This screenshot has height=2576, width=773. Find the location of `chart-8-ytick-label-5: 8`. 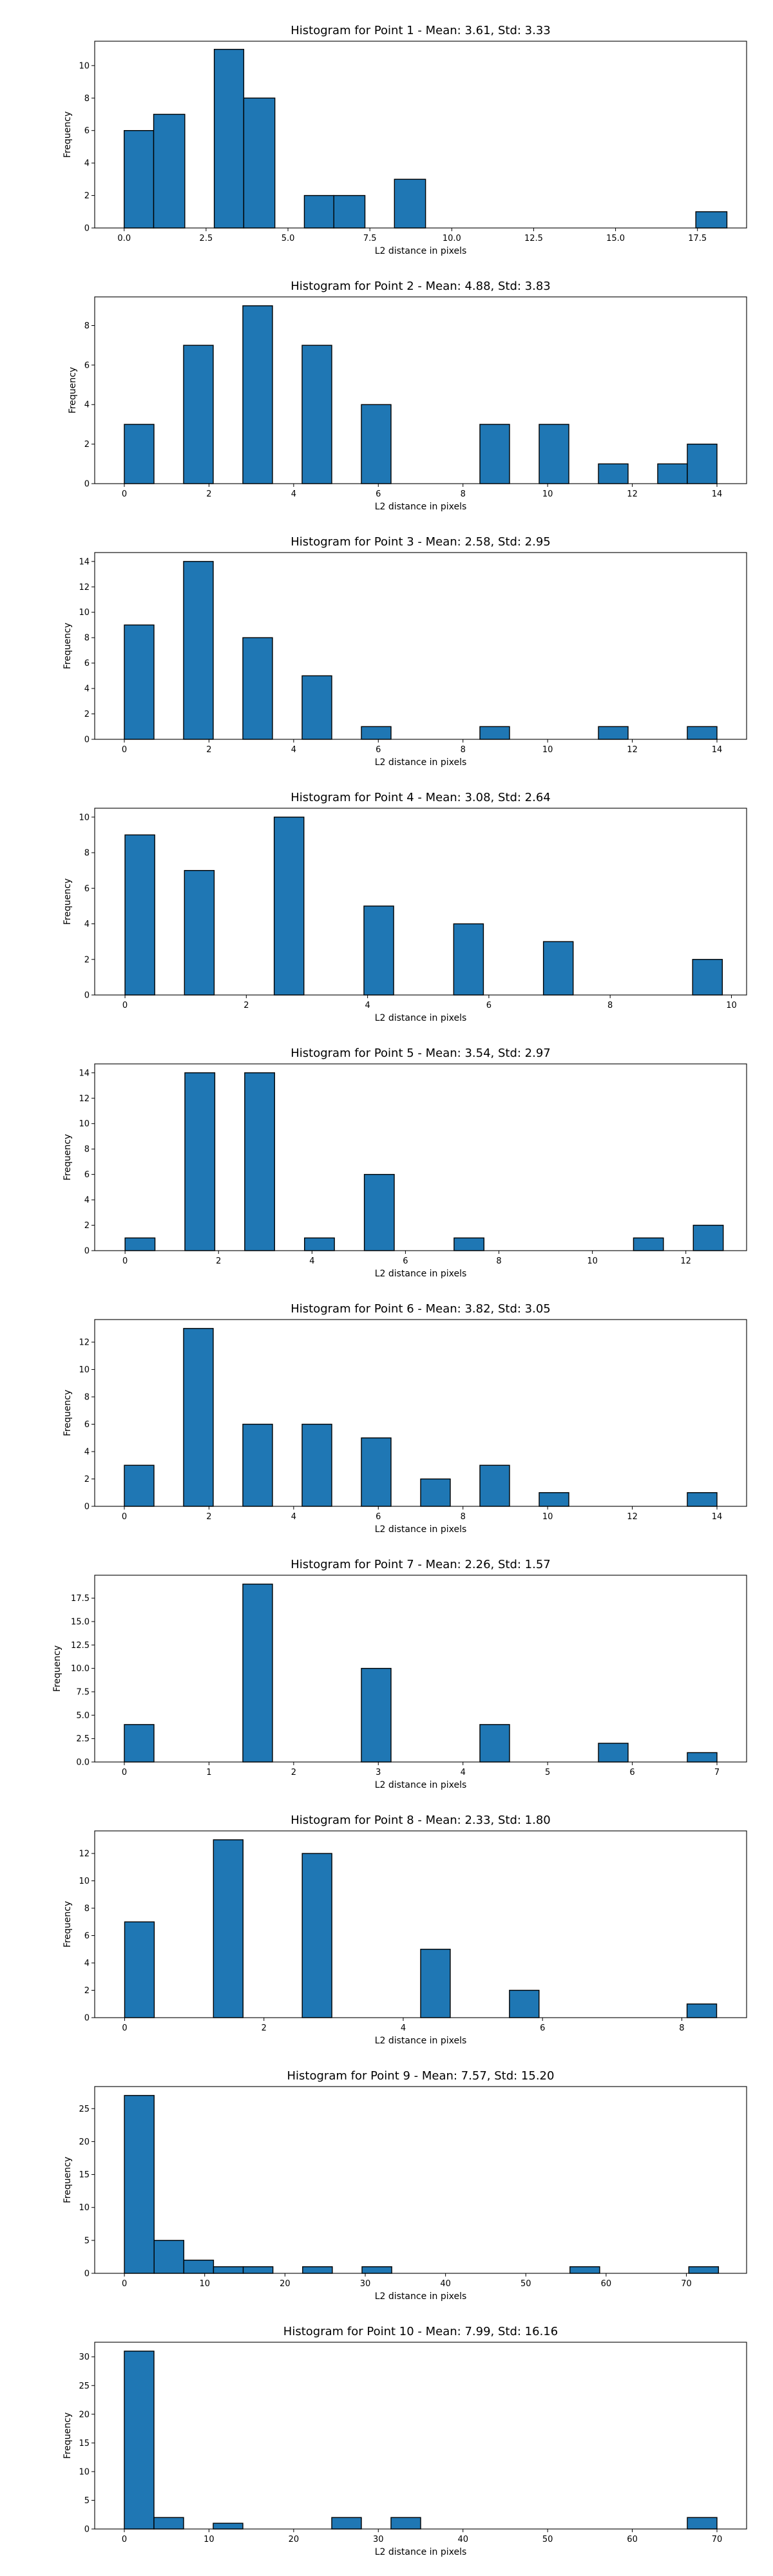

chart-8-ytick-label-5: 8 is located at coordinates (87, 1909).